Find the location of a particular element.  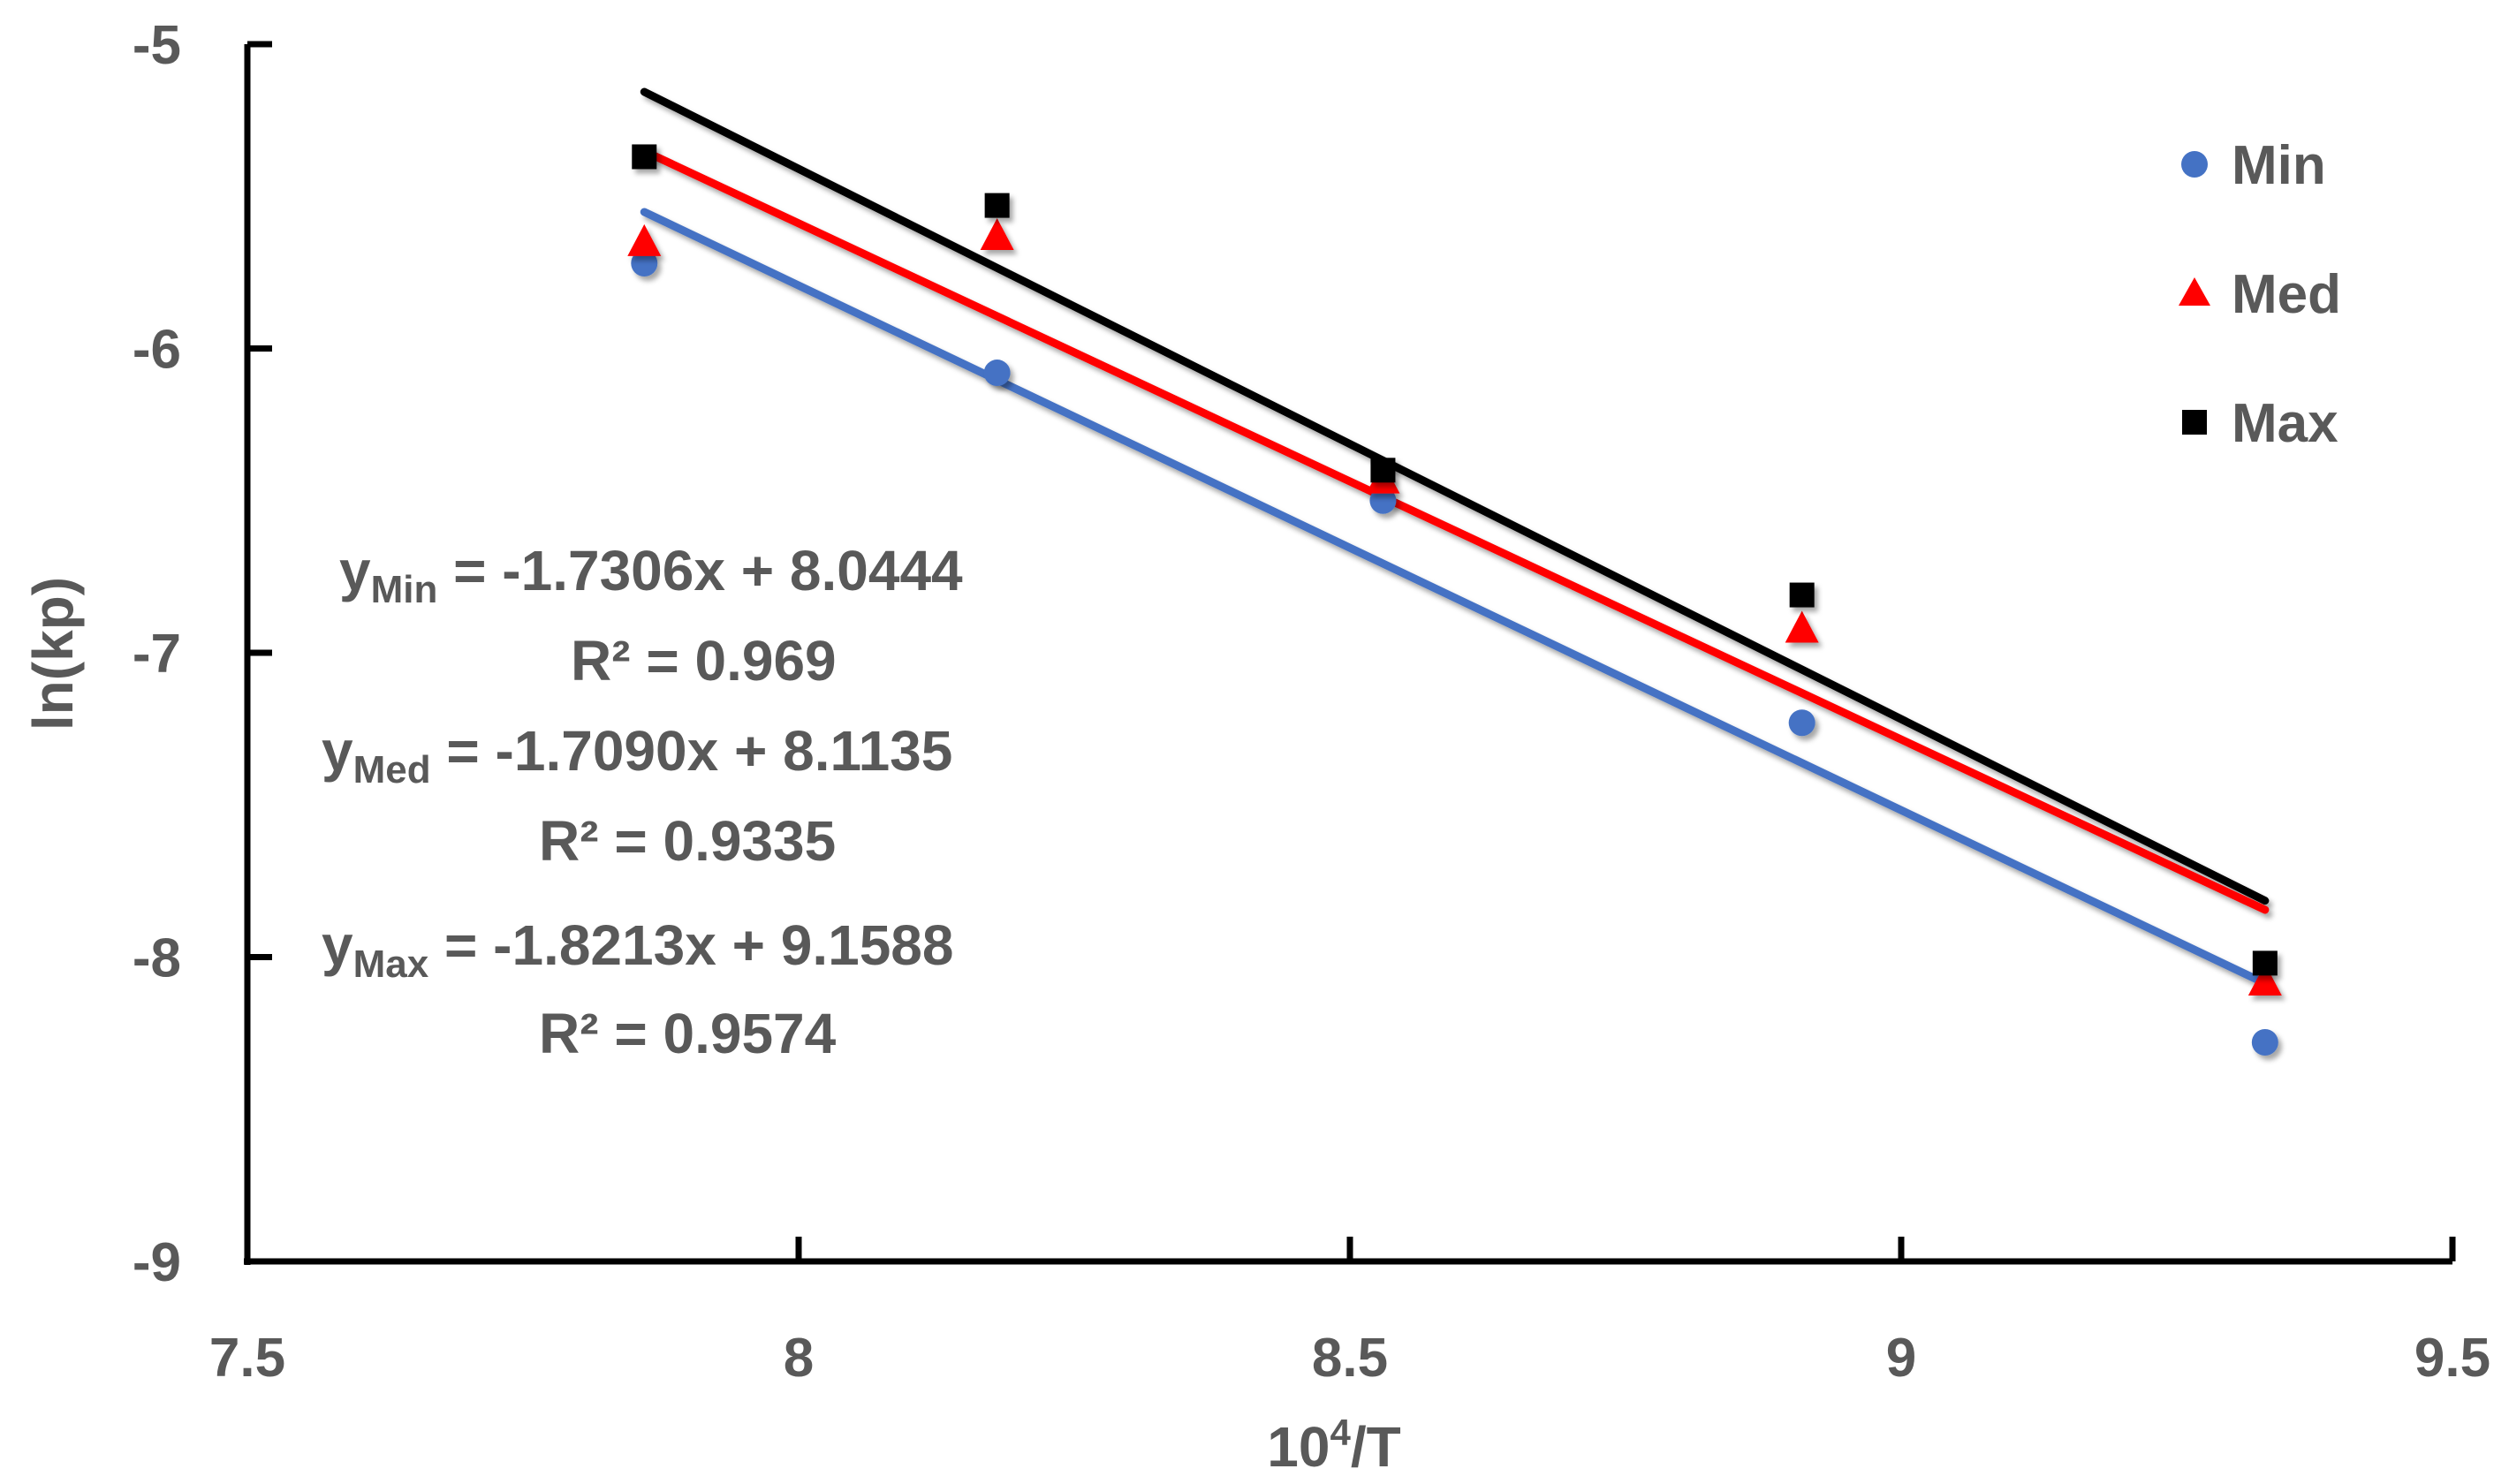

x-tick-label: 9.5 is located at coordinates (2452, 1358).